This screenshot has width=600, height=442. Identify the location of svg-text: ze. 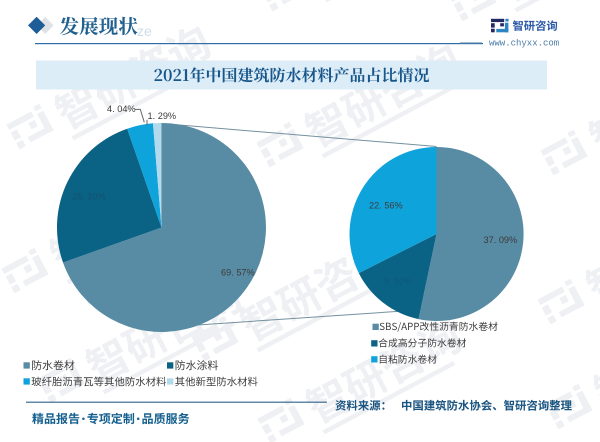
(144, 31).